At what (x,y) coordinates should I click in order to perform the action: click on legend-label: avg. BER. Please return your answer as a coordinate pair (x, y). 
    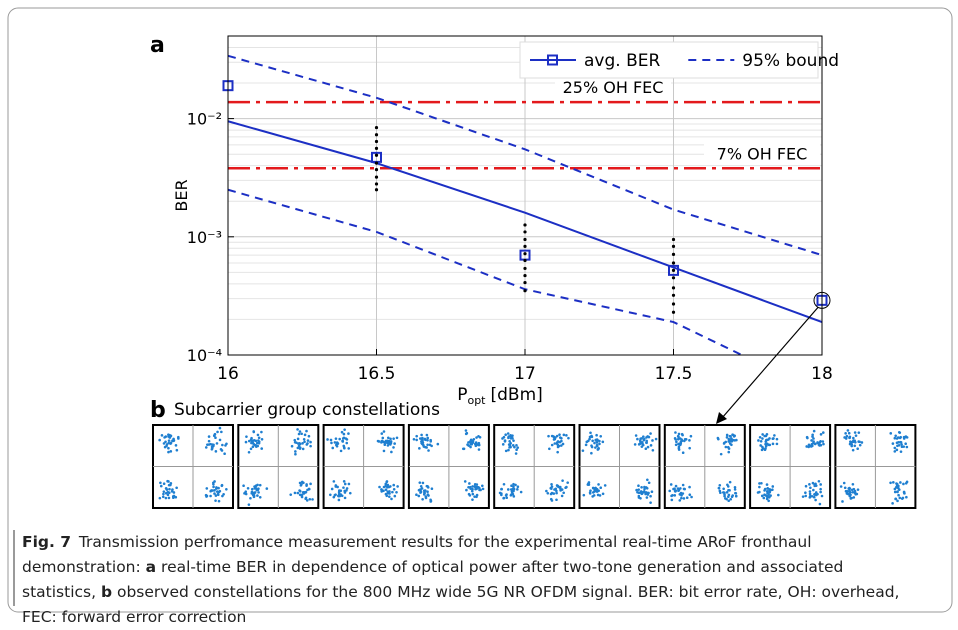
    Looking at the image, I should click on (622, 61).